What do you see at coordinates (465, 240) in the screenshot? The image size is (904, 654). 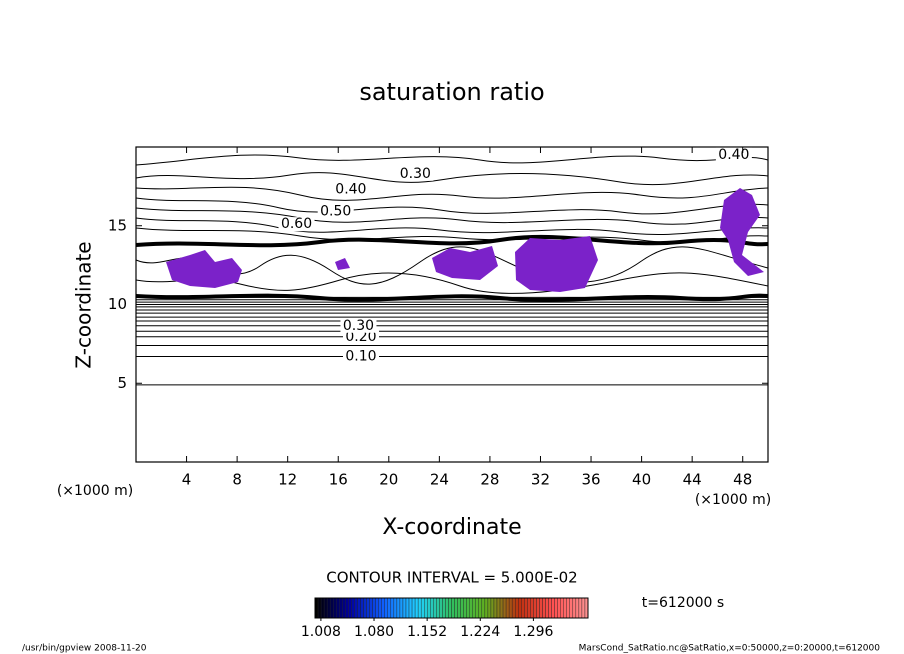 I see `shaded-regions` at bounding box center [465, 240].